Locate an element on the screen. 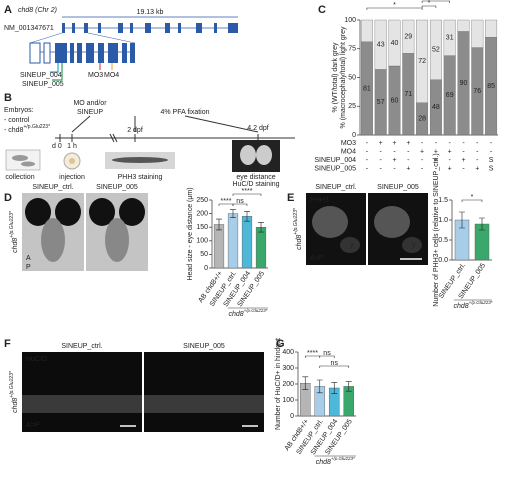  timeline-text: +/p.Glu223* is located at coordinates (36, 127).